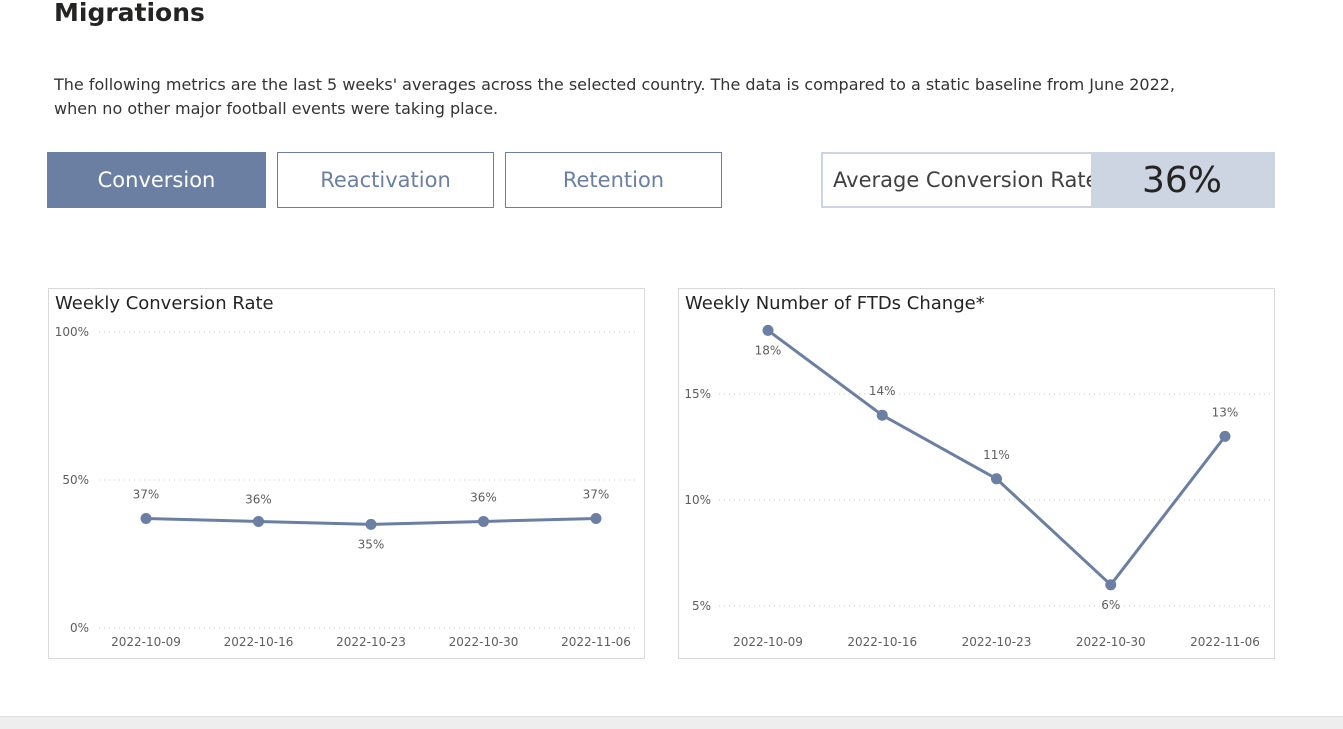  I want to click on data-label: 18%, so click(768, 350).